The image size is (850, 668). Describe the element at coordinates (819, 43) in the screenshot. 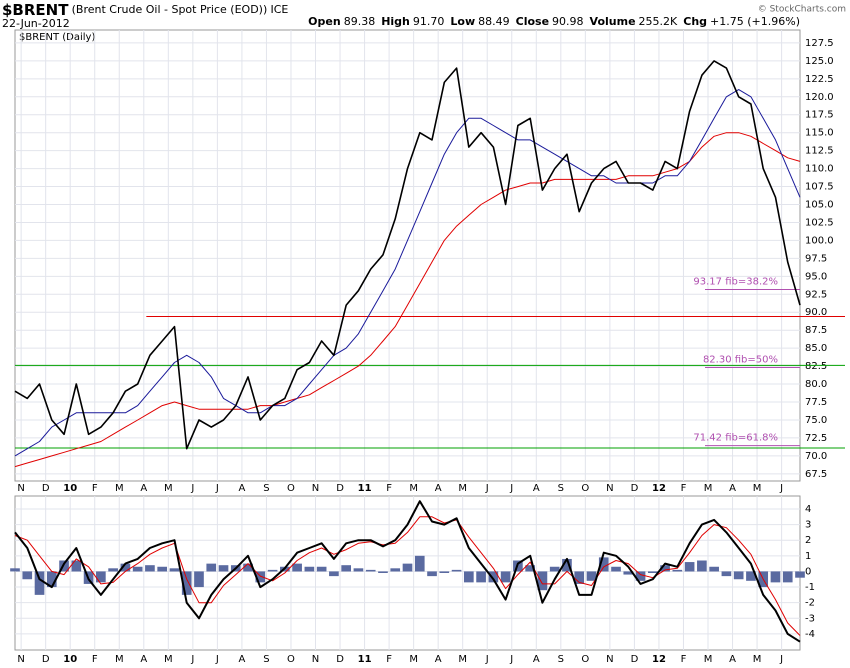

I see `y-tick-label: 127.5` at that location.